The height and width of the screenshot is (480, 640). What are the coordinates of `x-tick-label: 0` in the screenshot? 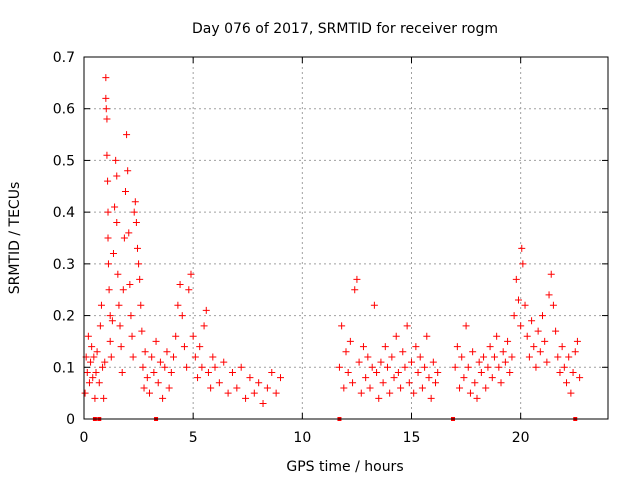 It's located at (84, 438).